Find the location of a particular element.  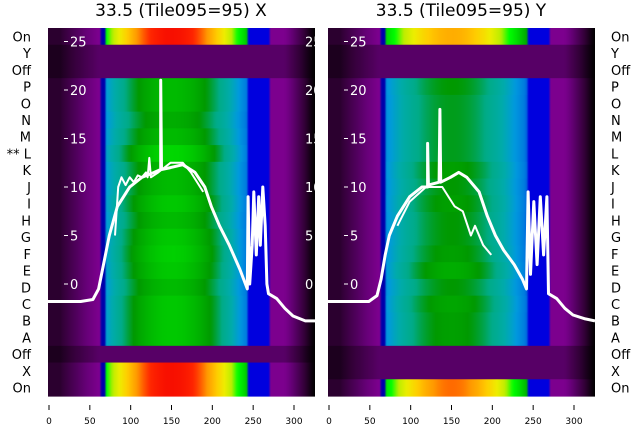

inner-y-tick-label-right: 10 is located at coordinates (313, 188).